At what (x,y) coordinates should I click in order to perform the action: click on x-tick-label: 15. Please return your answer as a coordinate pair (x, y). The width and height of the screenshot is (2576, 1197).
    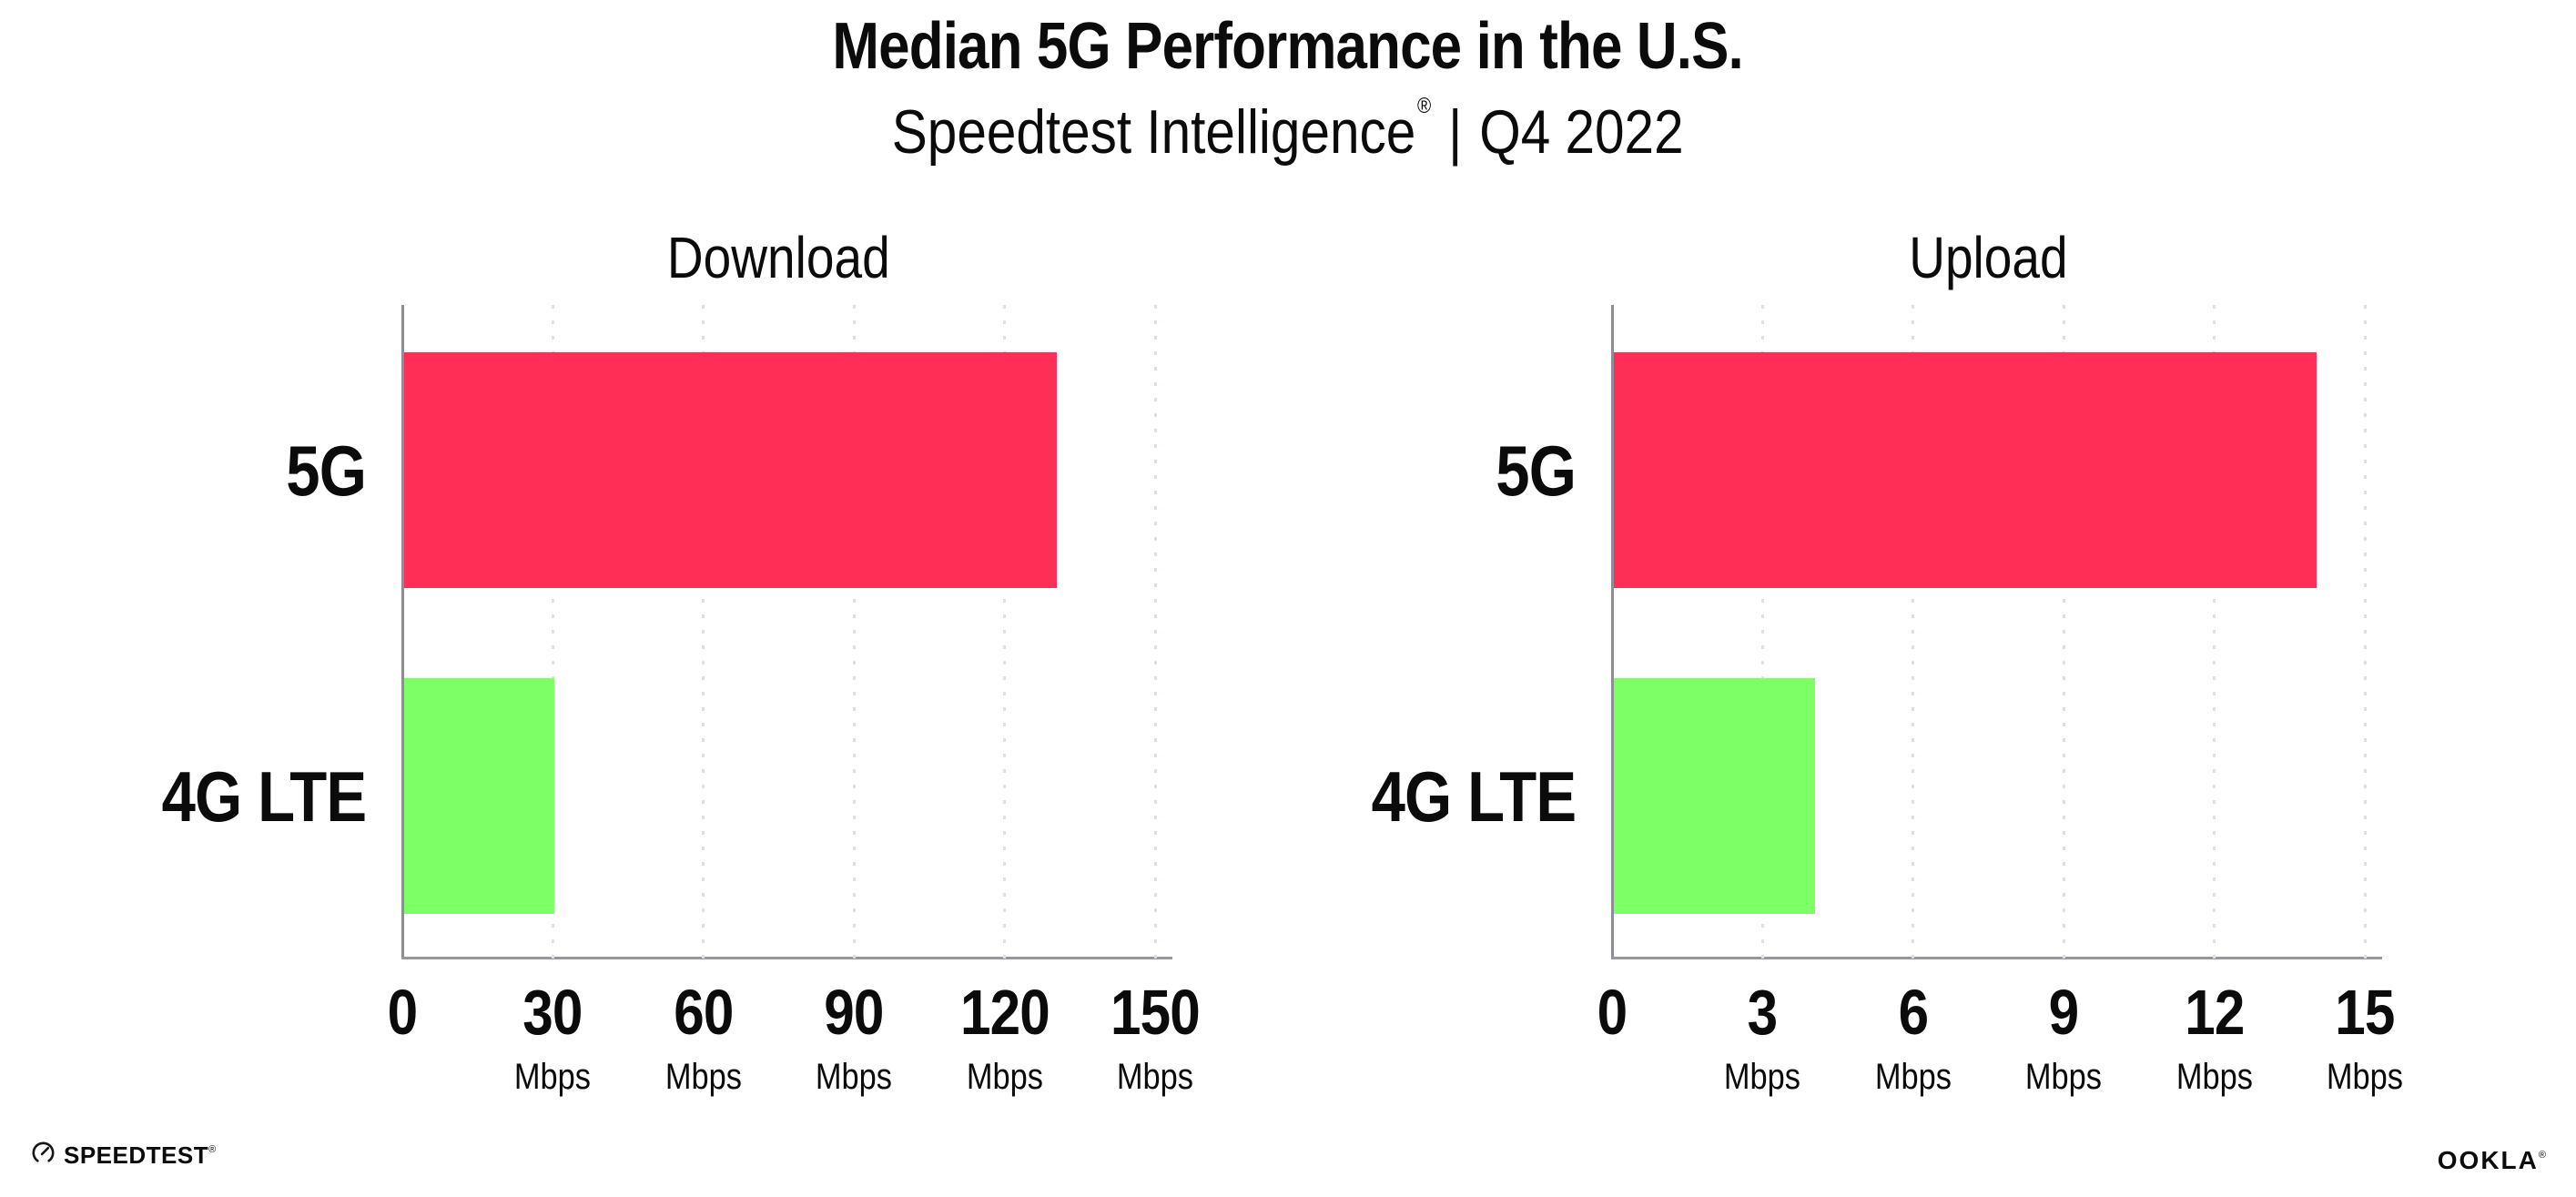
    Looking at the image, I should click on (2365, 1012).